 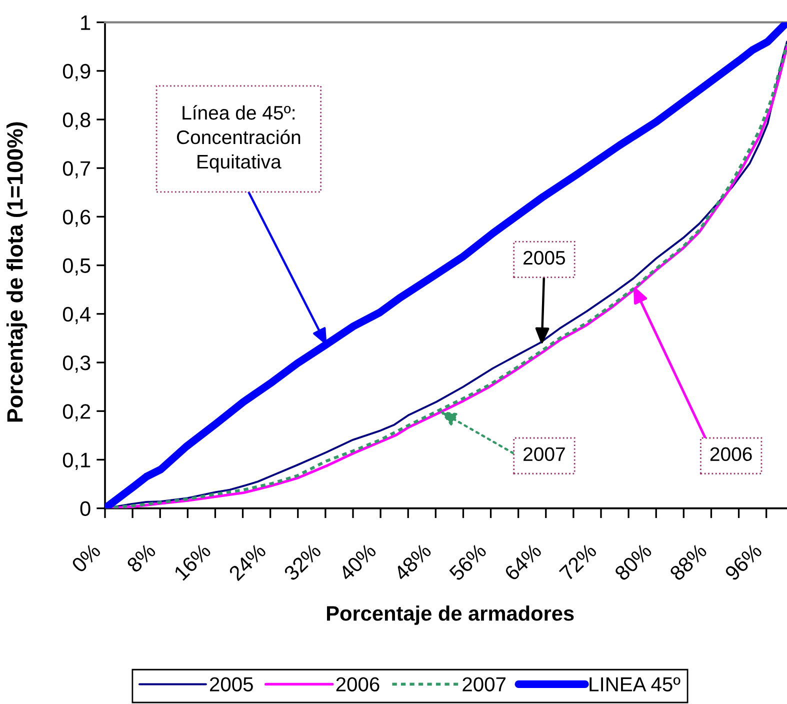 I want to click on legend-label: LINEA 45º, so click(x=635, y=684).